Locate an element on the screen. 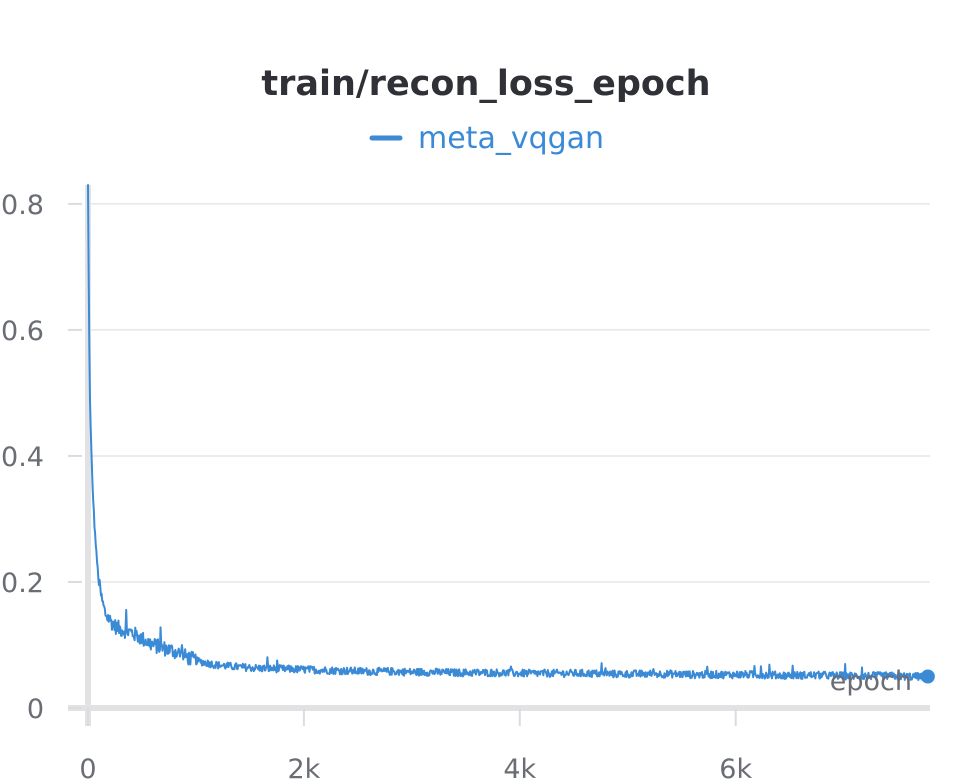 This screenshot has height=783, width=972. series-end-marker is located at coordinates (927, 676).